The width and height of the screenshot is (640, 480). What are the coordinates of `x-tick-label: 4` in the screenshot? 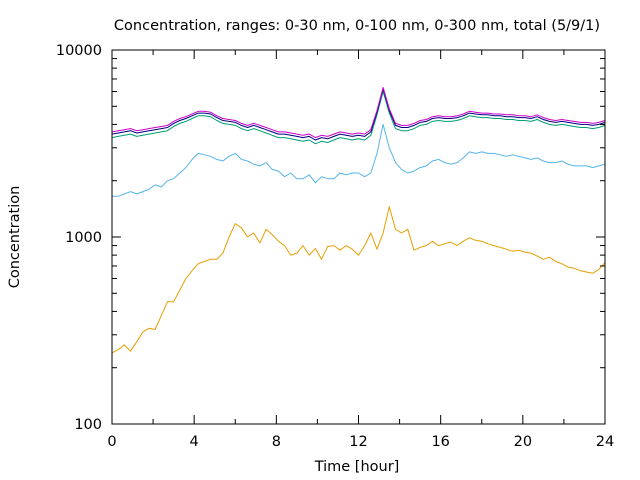 It's located at (194, 442).